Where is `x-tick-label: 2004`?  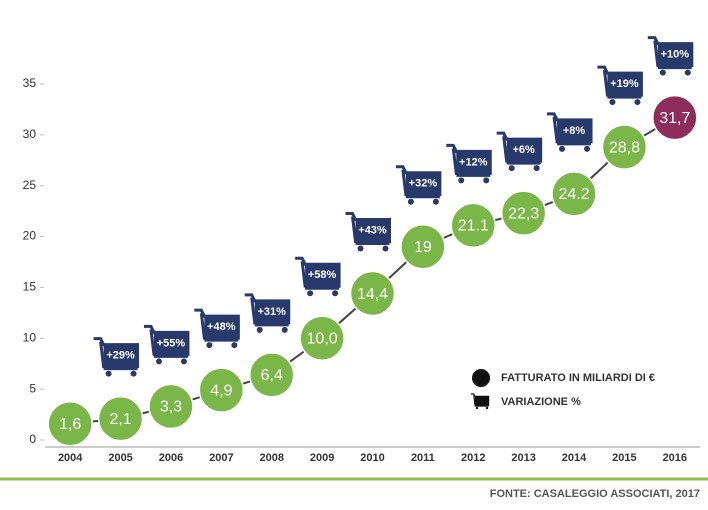
x-tick-label: 2004 is located at coordinates (70, 458).